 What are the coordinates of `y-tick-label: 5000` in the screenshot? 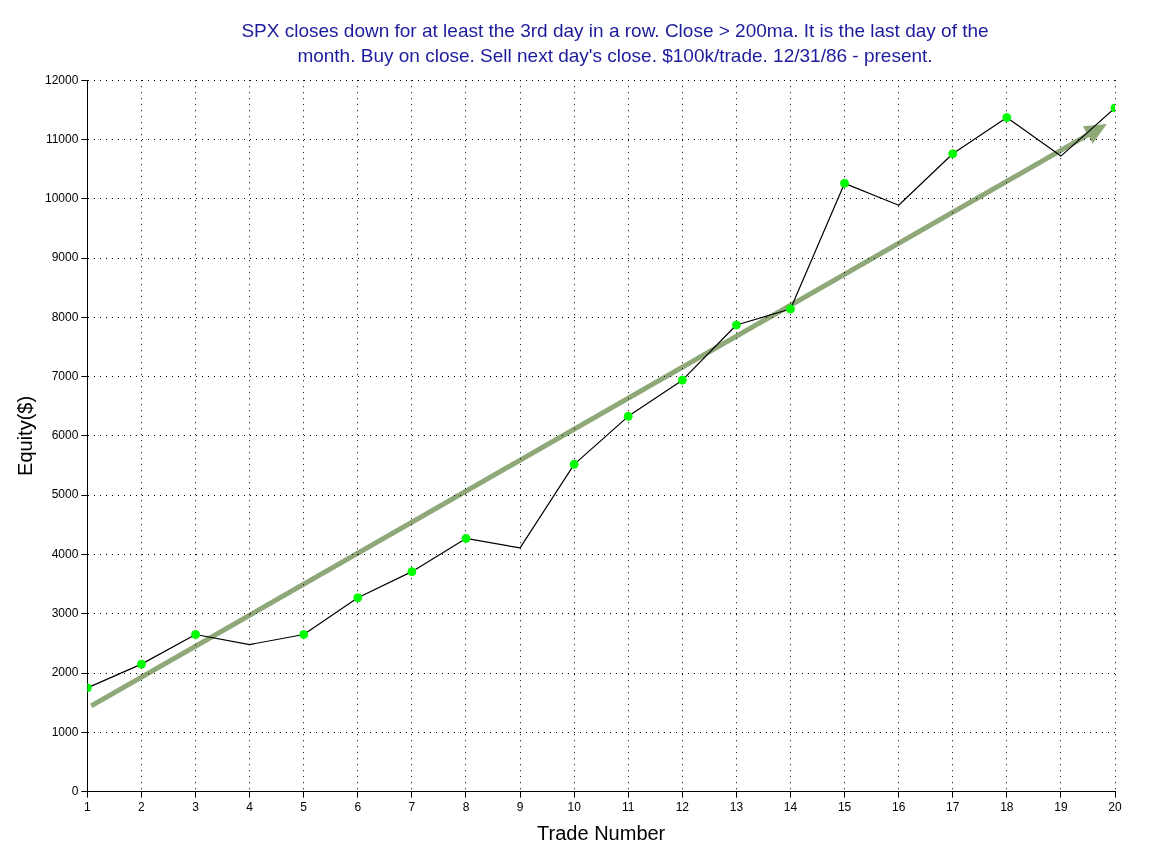 It's located at (65, 494).